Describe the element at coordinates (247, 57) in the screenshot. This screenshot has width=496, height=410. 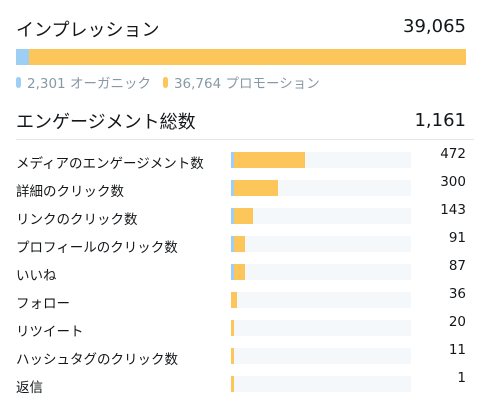
I see `impressions-promoted-segment` at that location.